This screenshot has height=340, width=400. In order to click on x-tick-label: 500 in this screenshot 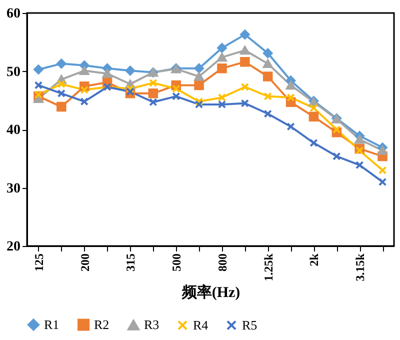, I will do `click(177, 263)`.